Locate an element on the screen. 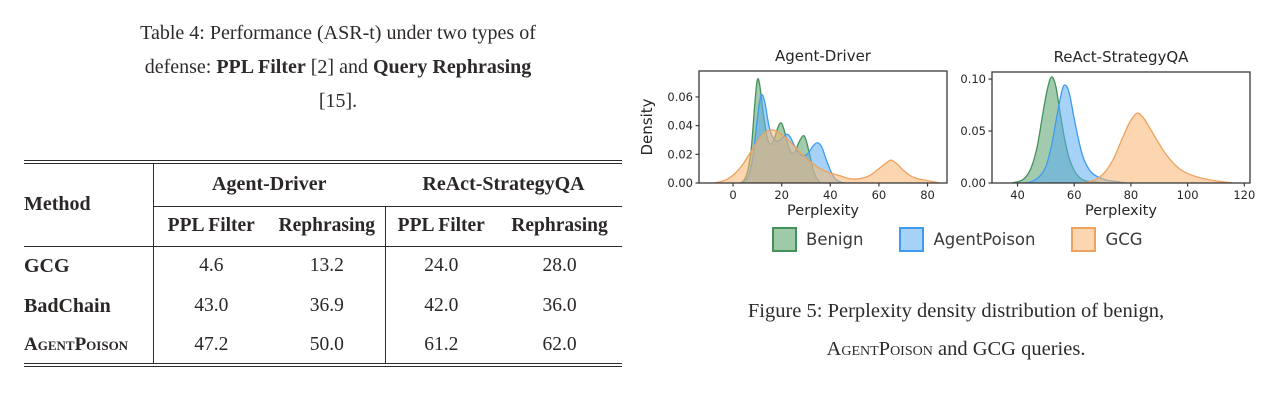 This screenshot has height=408, width=1271. legend-item-benign: Benign is located at coordinates (817, 239).